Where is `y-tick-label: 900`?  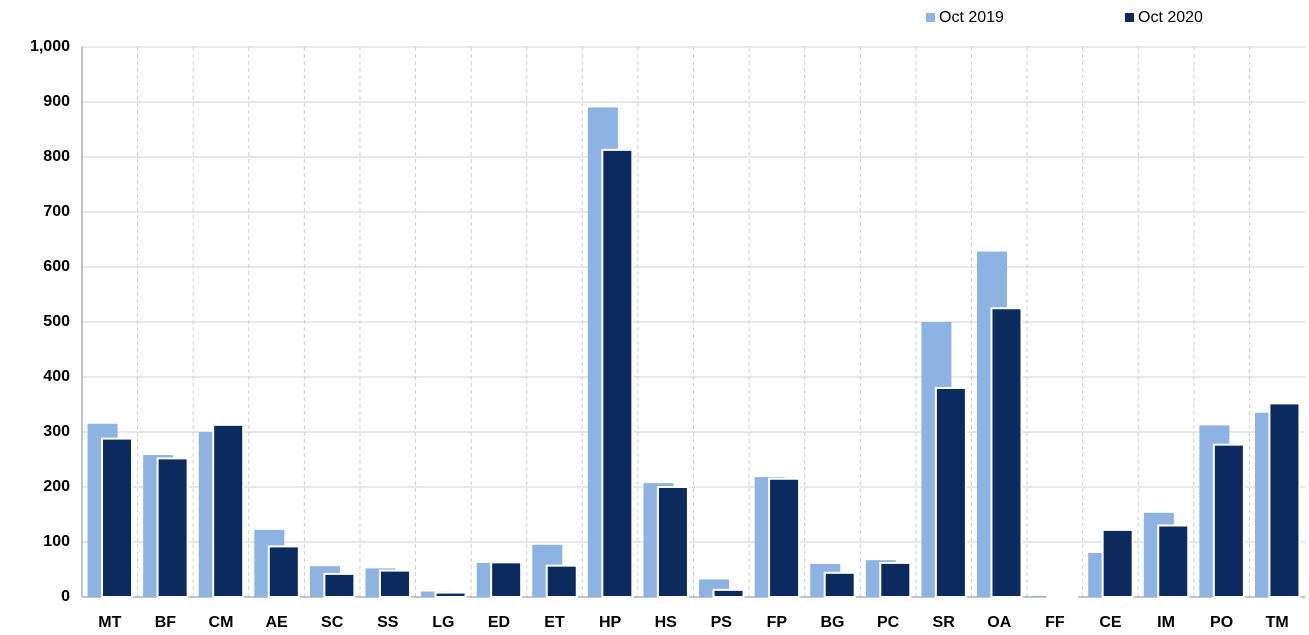
y-tick-label: 900 is located at coordinates (56, 101).